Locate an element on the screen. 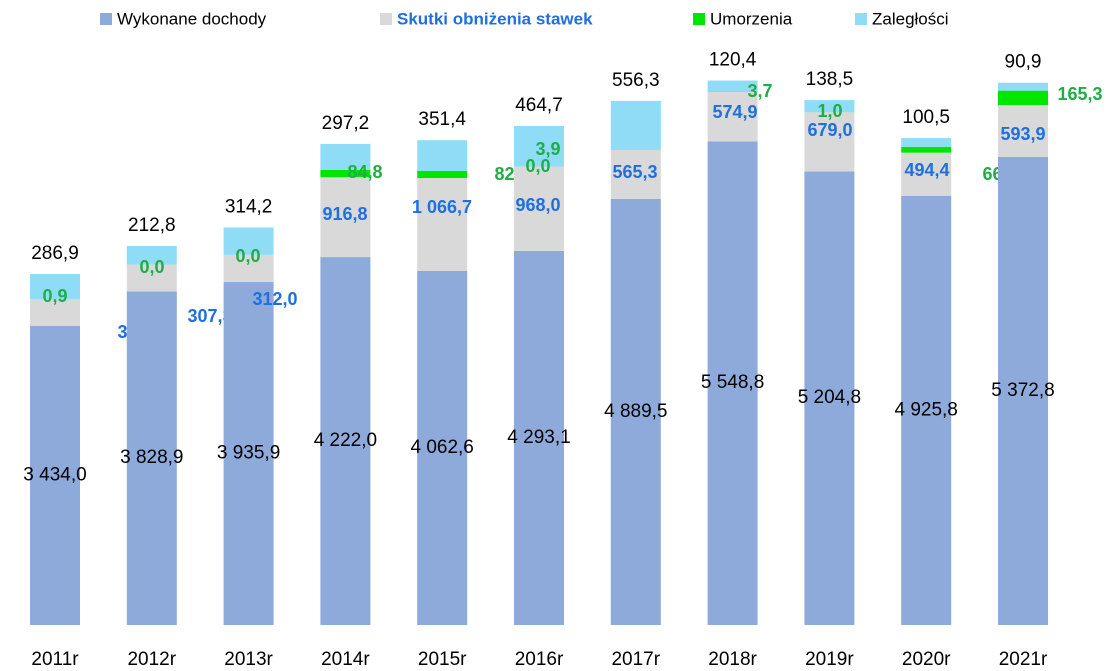 The width and height of the screenshot is (1107, 671). x-tick-label: 2018r is located at coordinates (732, 659).